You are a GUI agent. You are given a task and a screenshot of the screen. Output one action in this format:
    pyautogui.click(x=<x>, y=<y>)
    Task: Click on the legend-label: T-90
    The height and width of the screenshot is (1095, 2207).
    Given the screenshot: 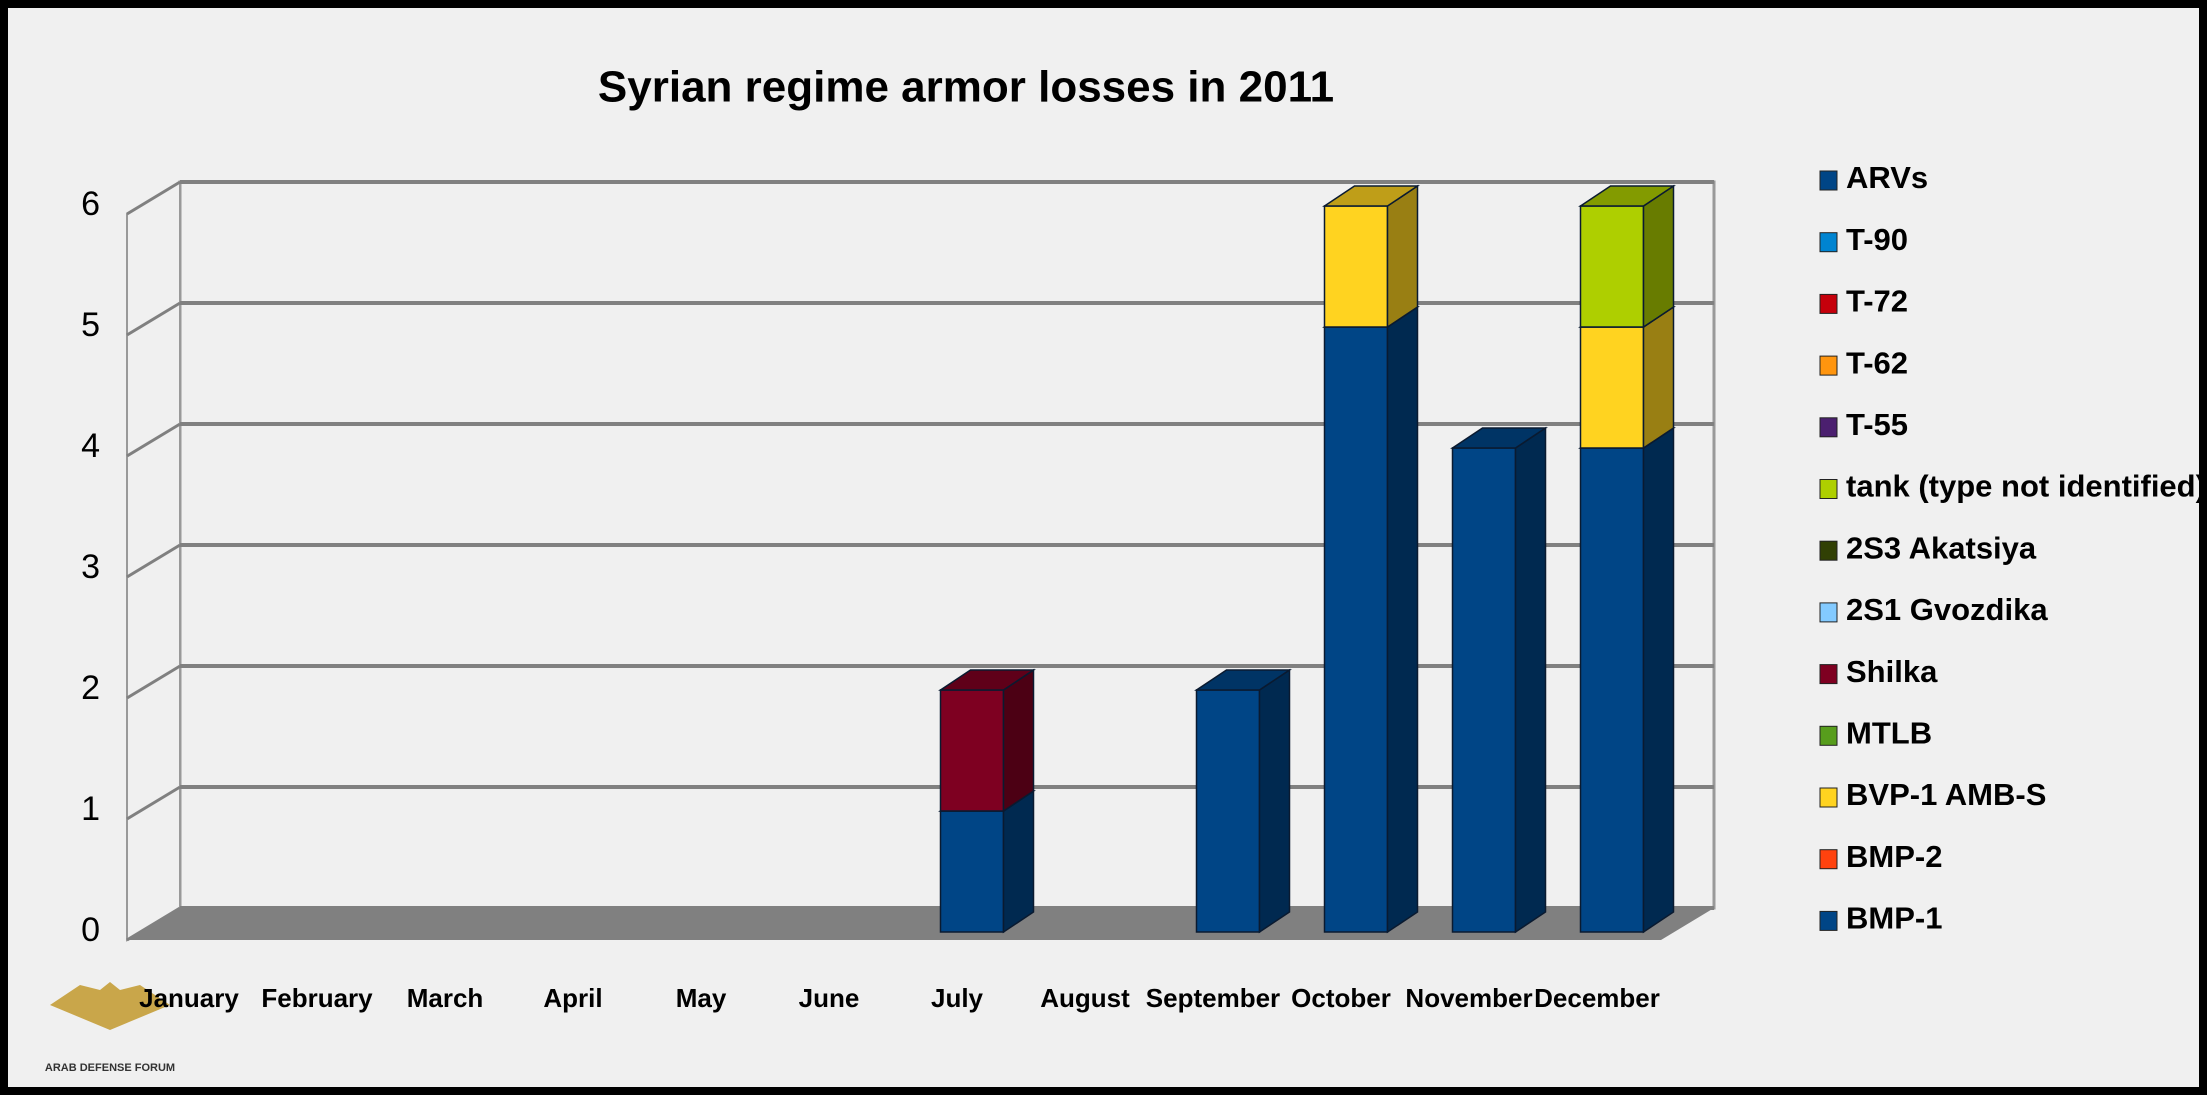 What is the action you would take?
    pyautogui.click(x=1877, y=239)
    